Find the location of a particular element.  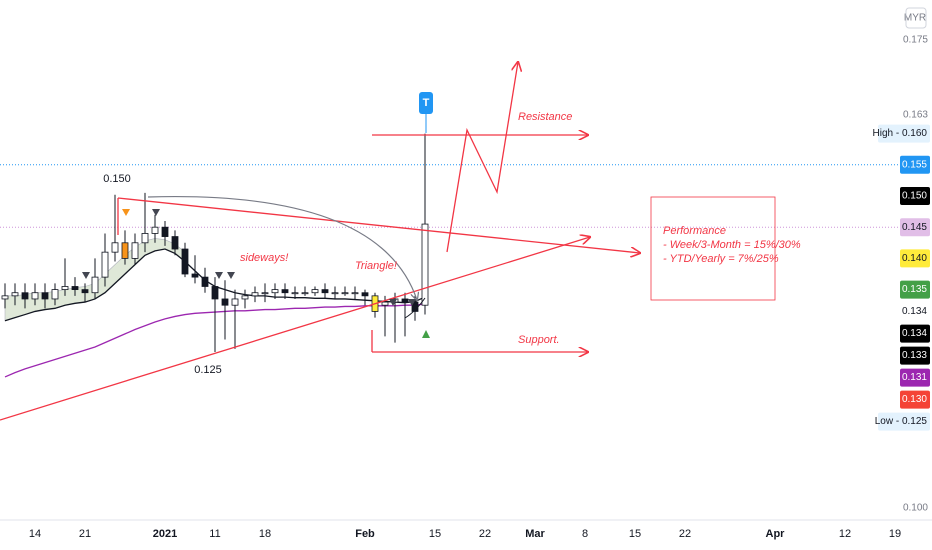

y-tick-label: 0.100 is located at coordinates (915, 508).